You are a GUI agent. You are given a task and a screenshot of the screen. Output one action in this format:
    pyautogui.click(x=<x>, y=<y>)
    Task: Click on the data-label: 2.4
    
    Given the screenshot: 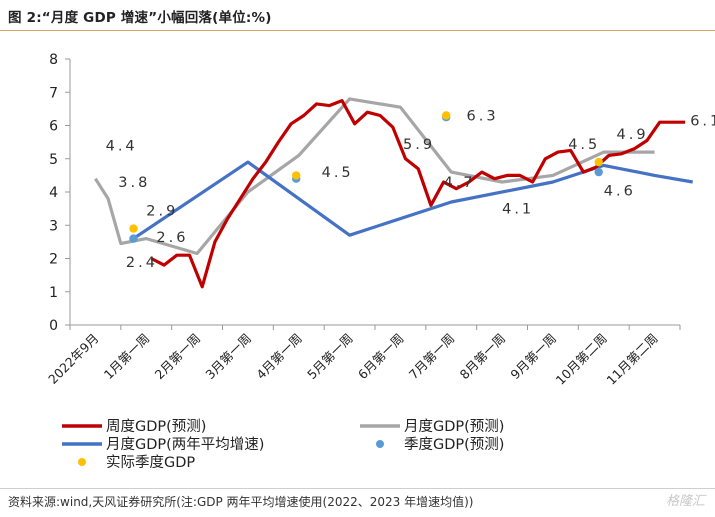 What is the action you would take?
    pyautogui.click(x=142, y=263)
    